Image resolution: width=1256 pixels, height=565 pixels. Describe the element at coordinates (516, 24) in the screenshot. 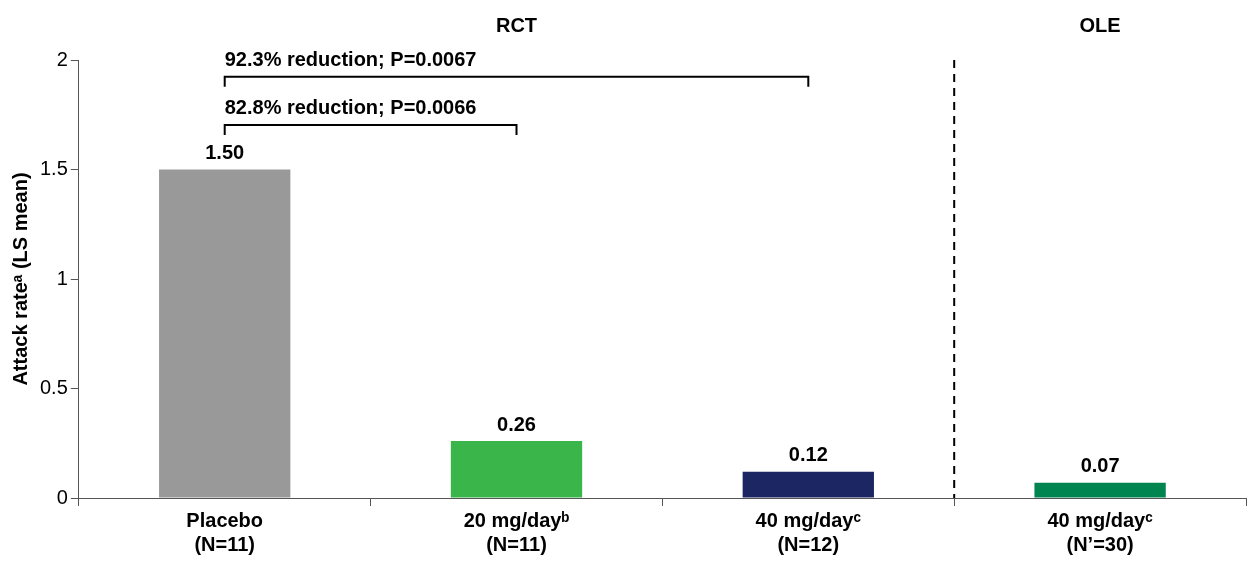

I see `text: RCT` at that location.